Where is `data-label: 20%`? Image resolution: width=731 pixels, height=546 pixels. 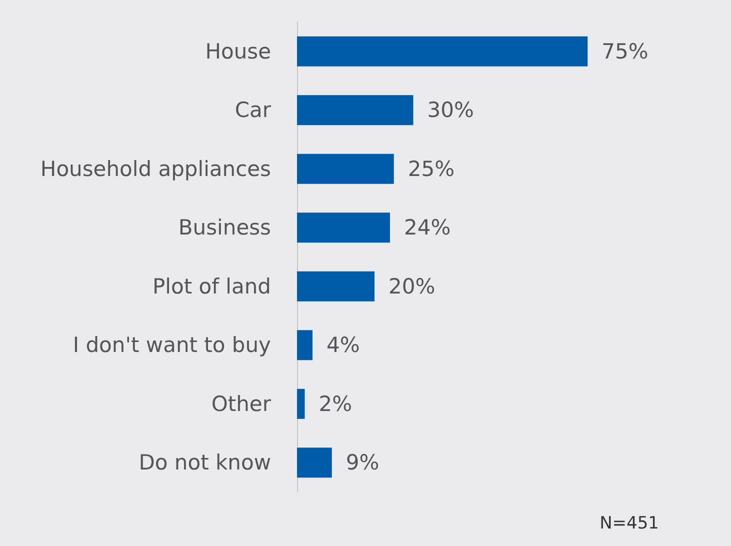 data-label: 20% is located at coordinates (412, 286).